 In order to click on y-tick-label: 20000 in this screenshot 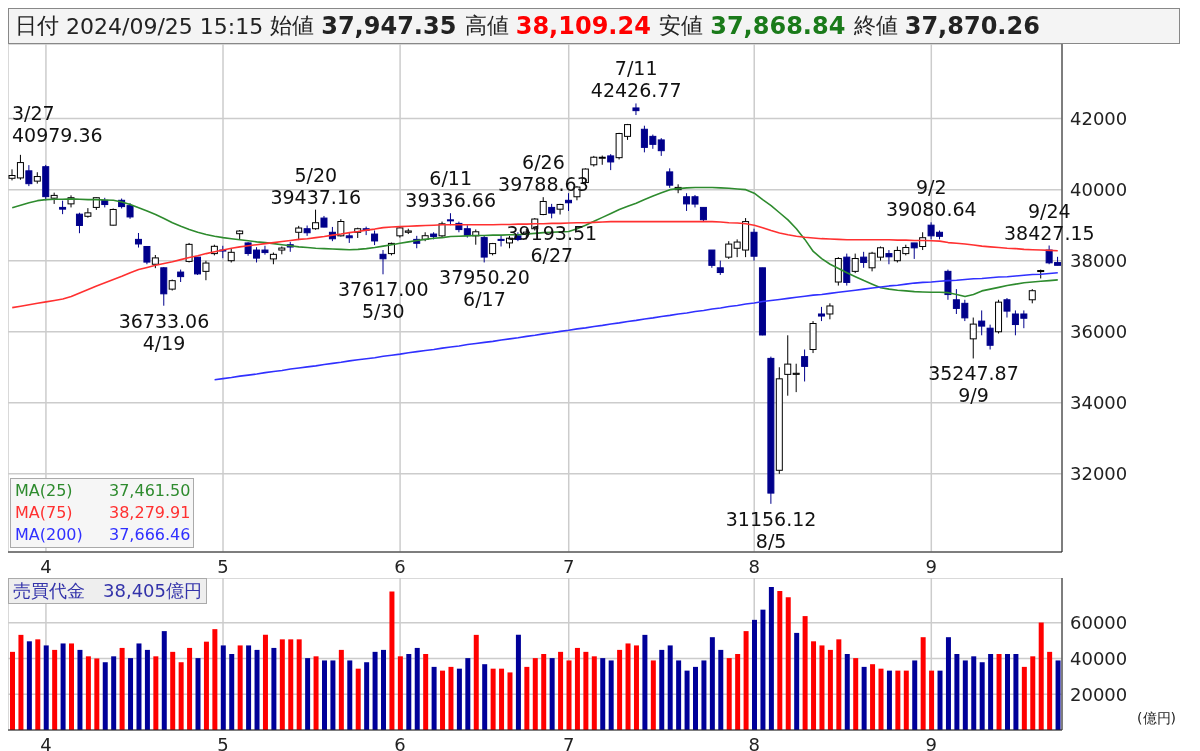, I will do `click(1099, 694)`.